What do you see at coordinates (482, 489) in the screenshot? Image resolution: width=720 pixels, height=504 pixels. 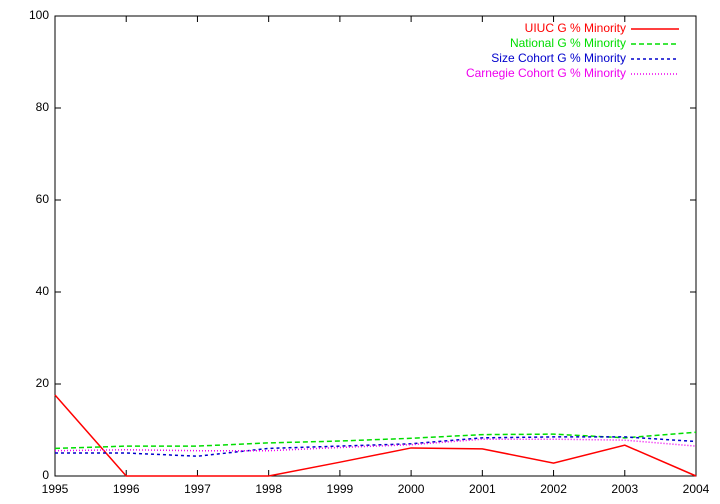 I see `x-tick-label: 2001` at bounding box center [482, 489].